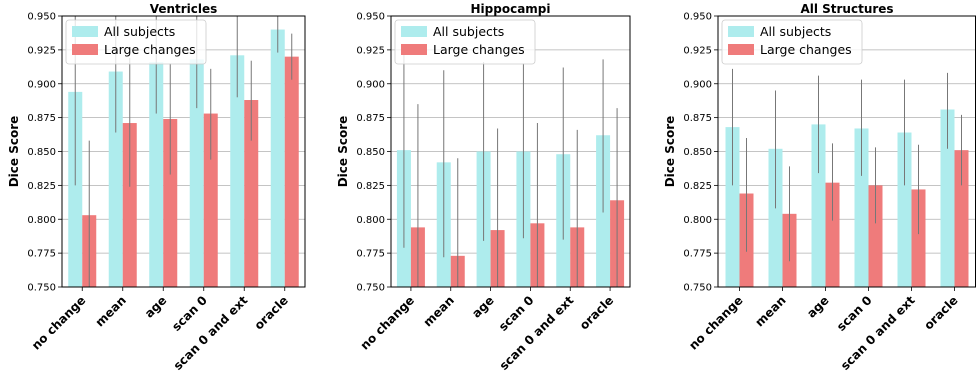  I want to click on chart-title: All Structures, so click(846, 9).